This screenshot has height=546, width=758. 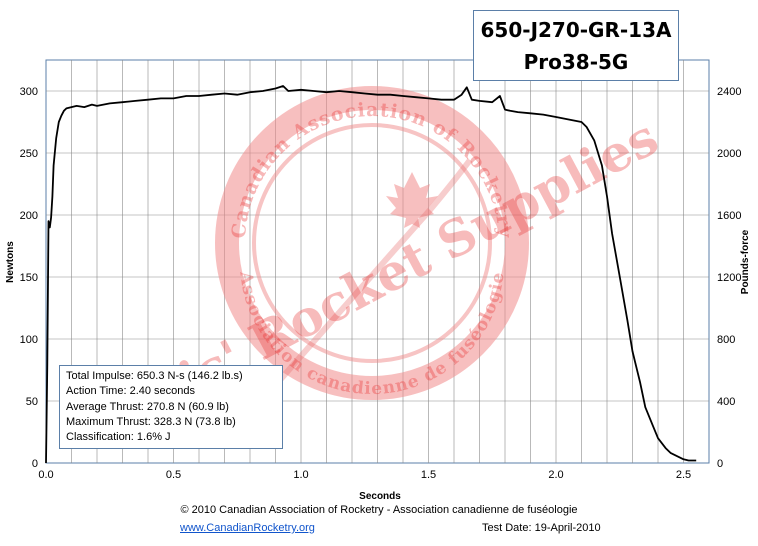 What do you see at coordinates (151, 421) in the screenshot?
I see `maximum-thrust: Maximum Thrust: 328.3 N (73.8 lb)` at bounding box center [151, 421].